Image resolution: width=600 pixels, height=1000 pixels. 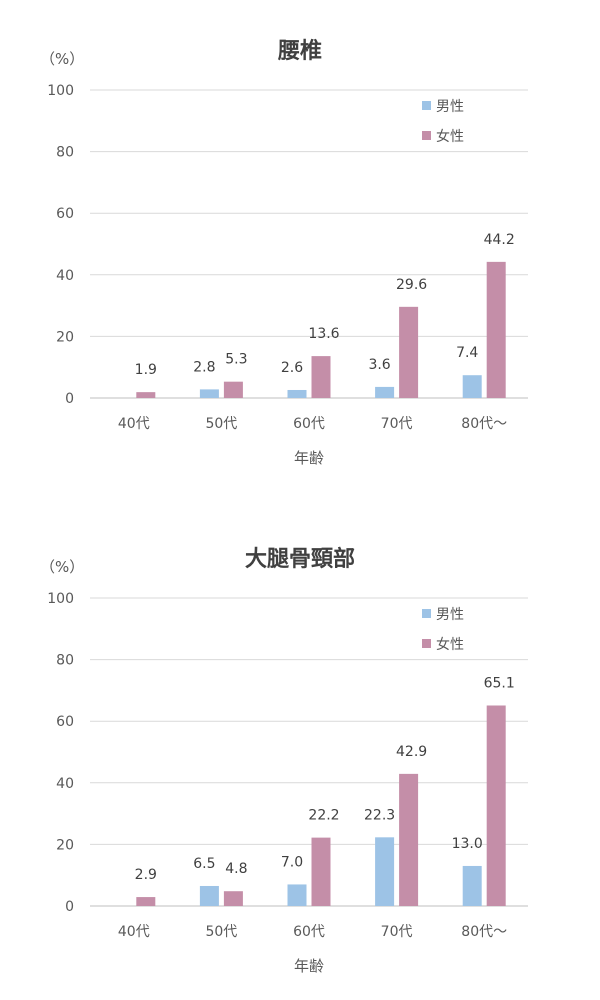 I want to click on data-label: 44.2, so click(x=499, y=240).